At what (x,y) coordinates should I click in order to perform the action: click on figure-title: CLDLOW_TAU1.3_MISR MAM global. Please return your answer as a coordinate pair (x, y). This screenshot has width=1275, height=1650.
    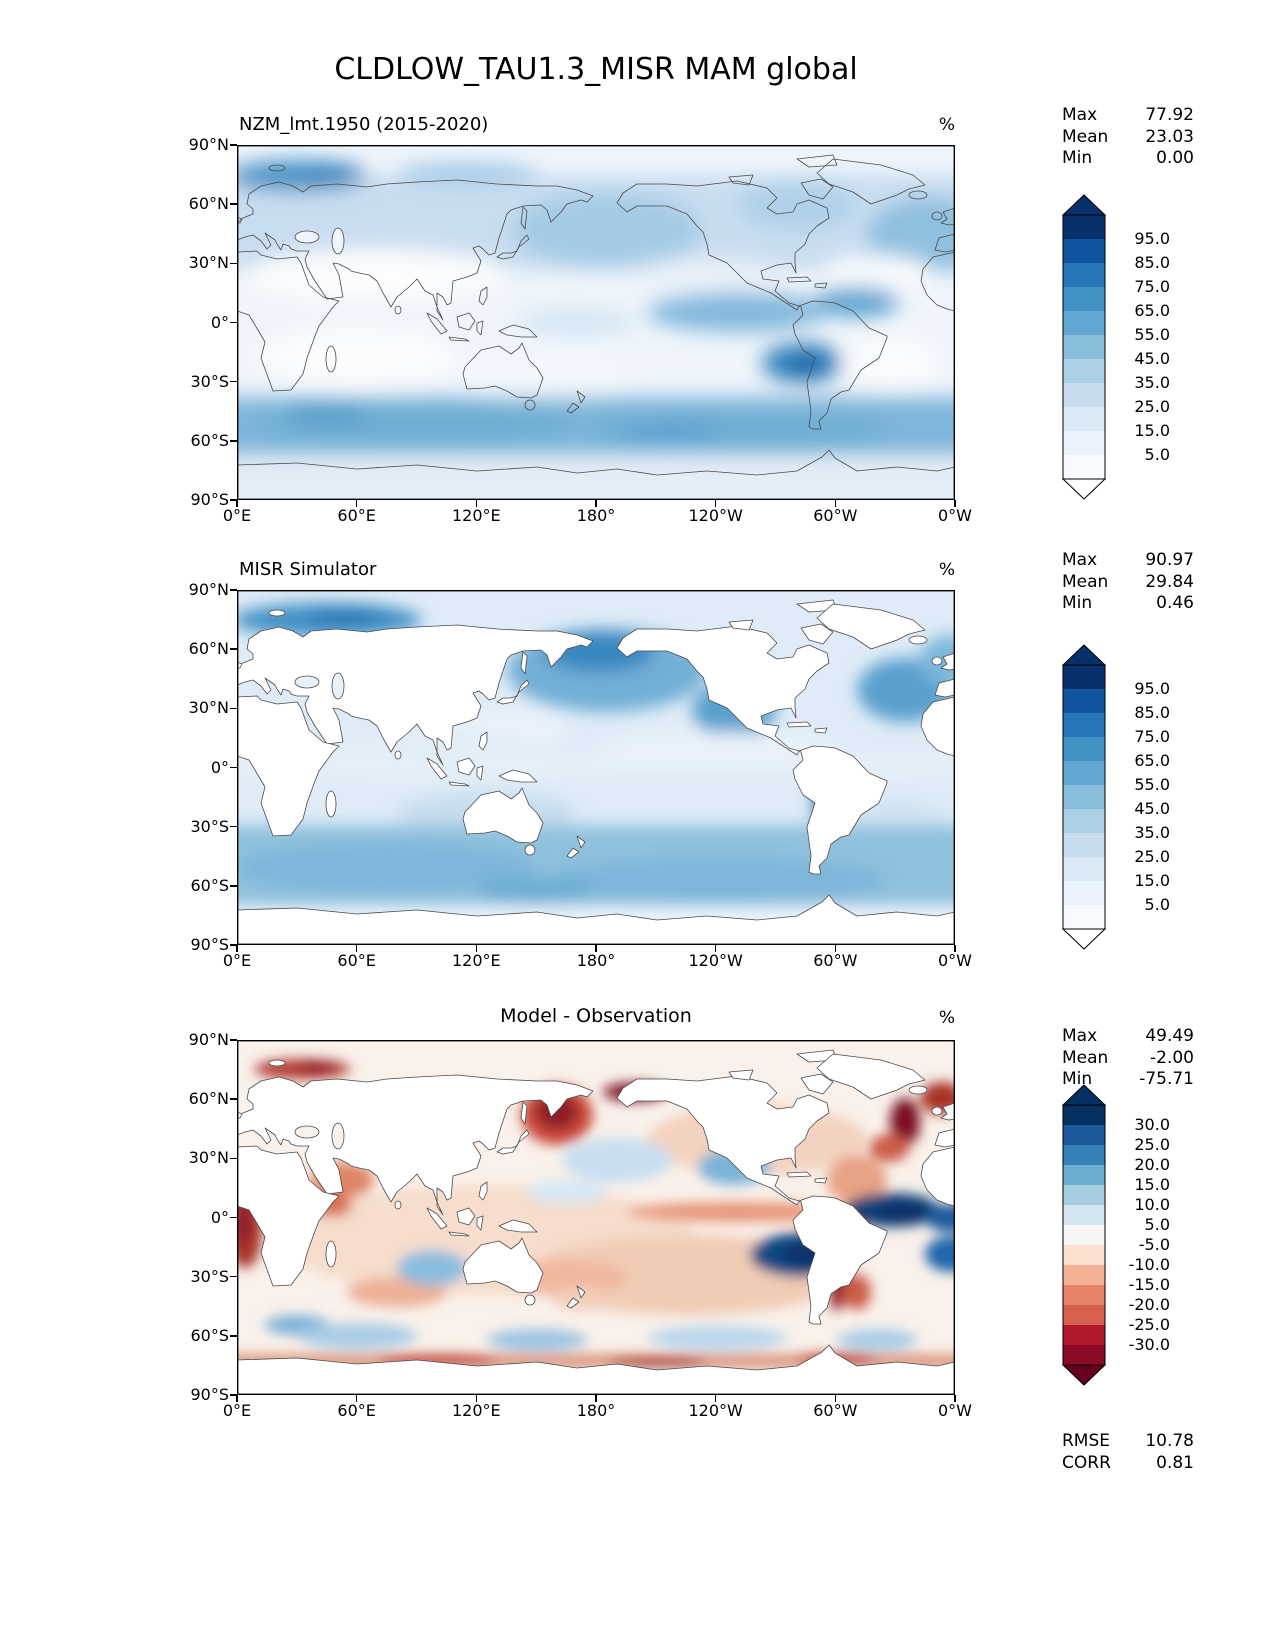
    Looking at the image, I should click on (596, 69).